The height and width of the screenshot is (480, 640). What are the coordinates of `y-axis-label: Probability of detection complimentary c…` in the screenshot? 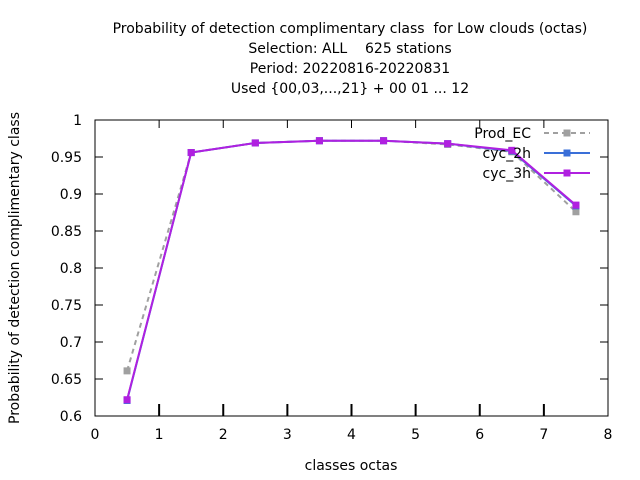 It's located at (15, 268).